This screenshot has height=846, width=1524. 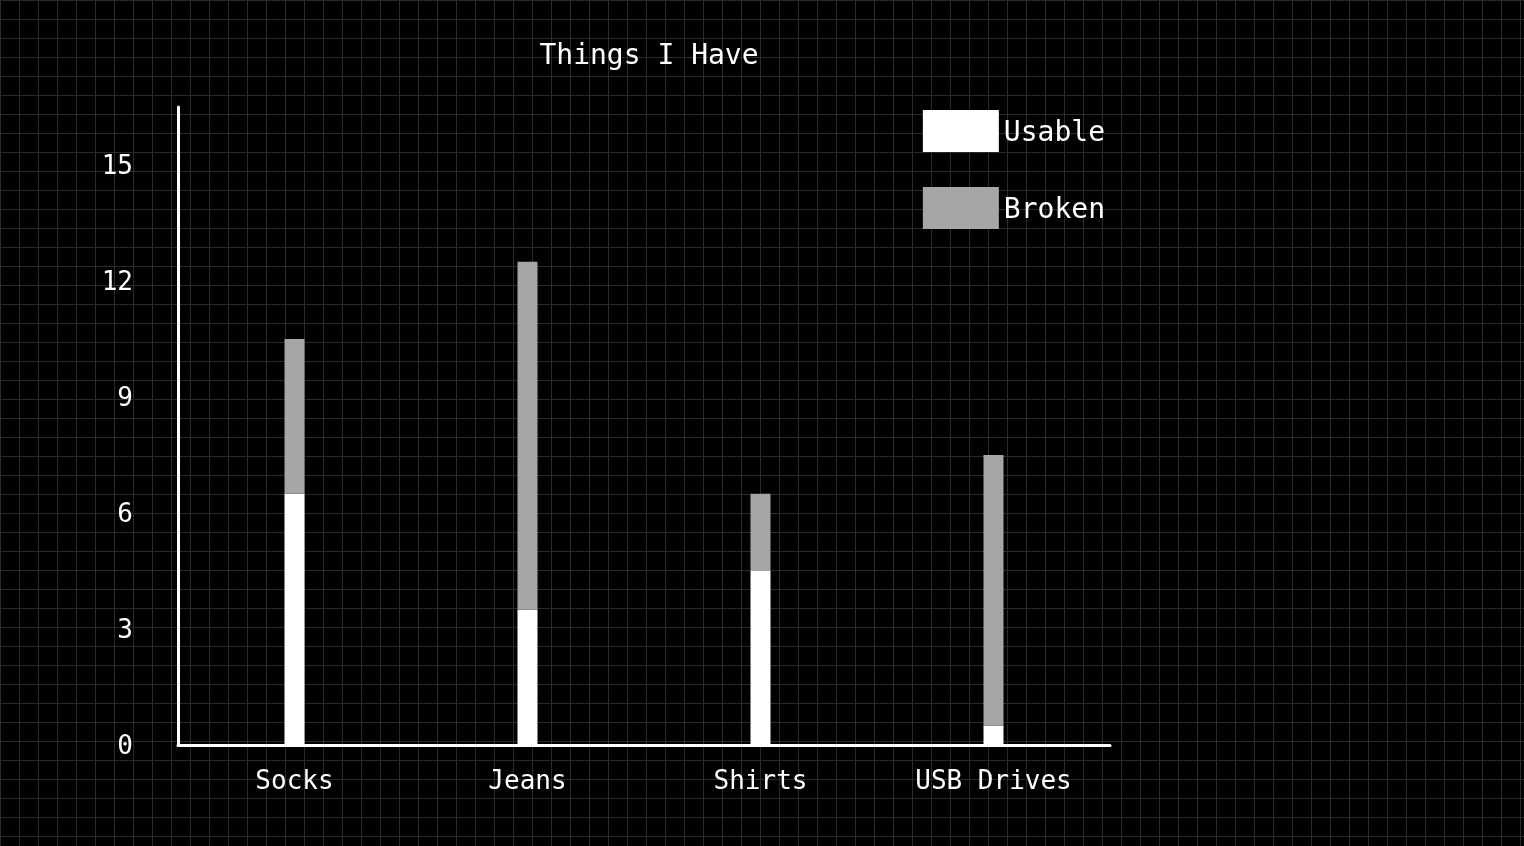 What do you see at coordinates (117, 281) in the screenshot?
I see `y-tick-label: 12` at bounding box center [117, 281].